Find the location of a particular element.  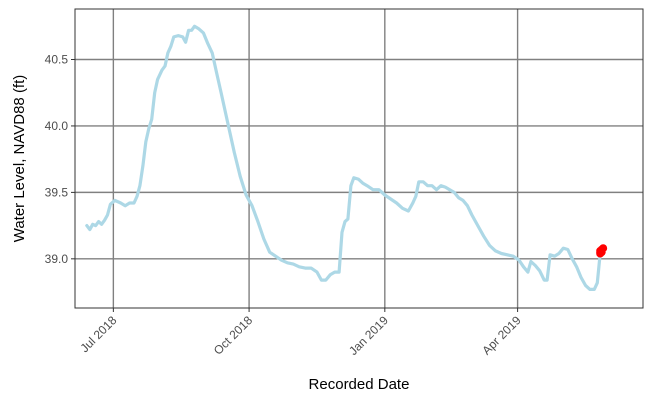

y-axis-title: Water Level, NAVD88 (ft) is located at coordinates (19, 159).